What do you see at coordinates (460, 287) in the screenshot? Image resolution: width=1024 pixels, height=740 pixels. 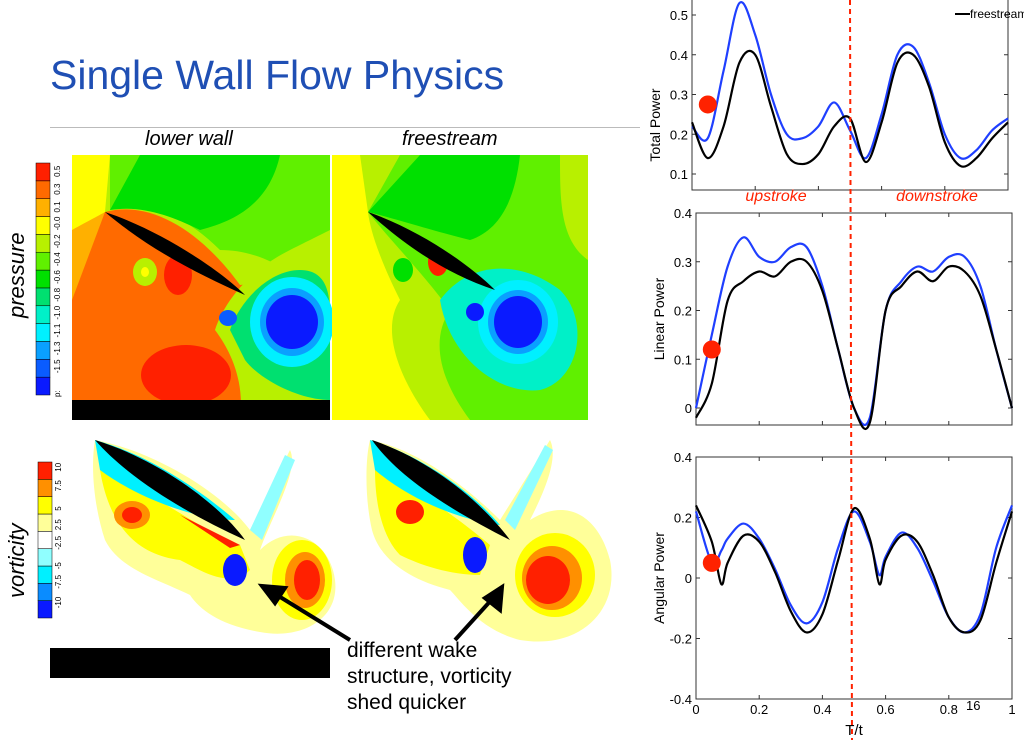 I see `pressure-contour-freestream` at bounding box center [460, 287].